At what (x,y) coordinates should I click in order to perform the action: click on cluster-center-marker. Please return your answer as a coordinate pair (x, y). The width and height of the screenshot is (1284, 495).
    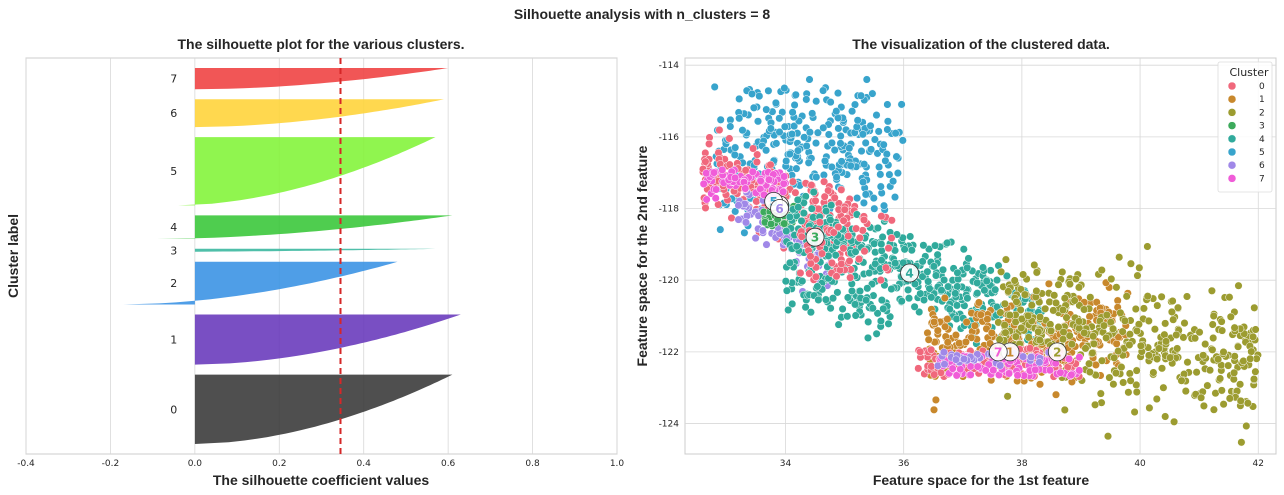
    Looking at the image, I should click on (1057, 352).